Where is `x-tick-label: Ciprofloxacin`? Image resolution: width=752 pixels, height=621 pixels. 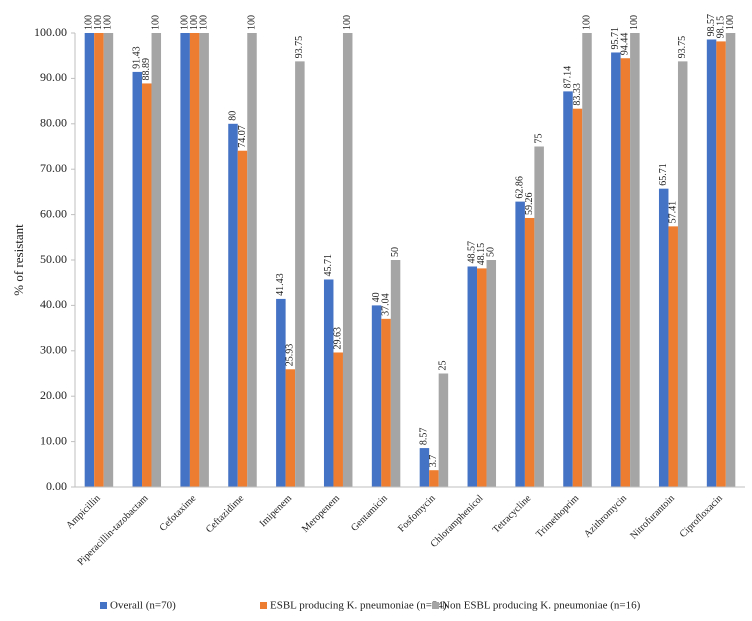
x-tick-label: Ciprofloxacin is located at coordinates (701, 516).